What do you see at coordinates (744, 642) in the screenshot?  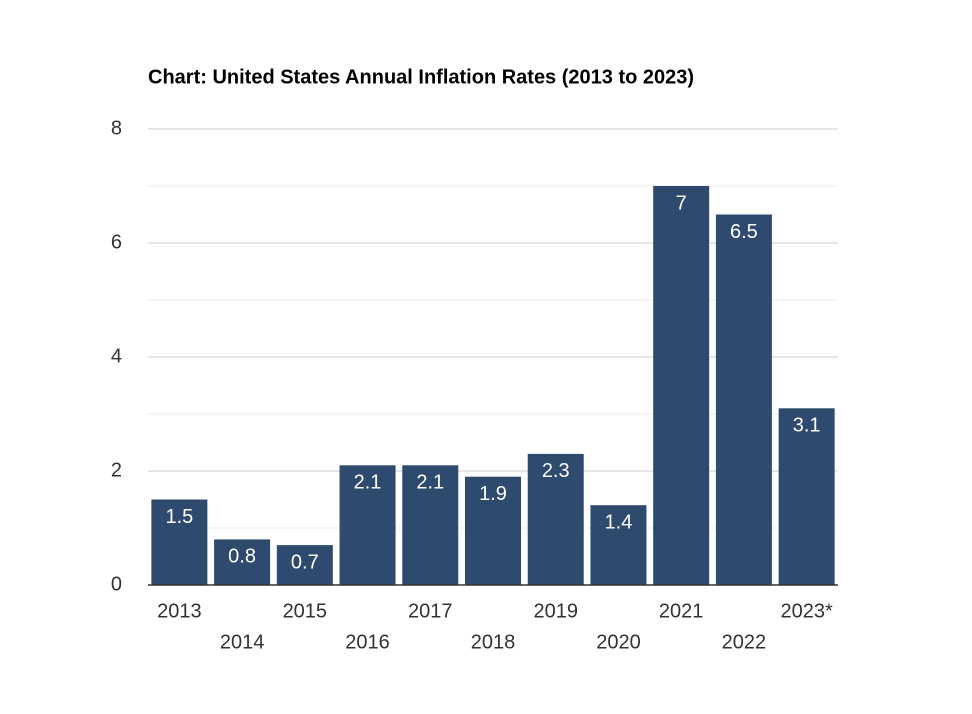 I see `x-tick-label: 2022` at bounding box center [744, 642].